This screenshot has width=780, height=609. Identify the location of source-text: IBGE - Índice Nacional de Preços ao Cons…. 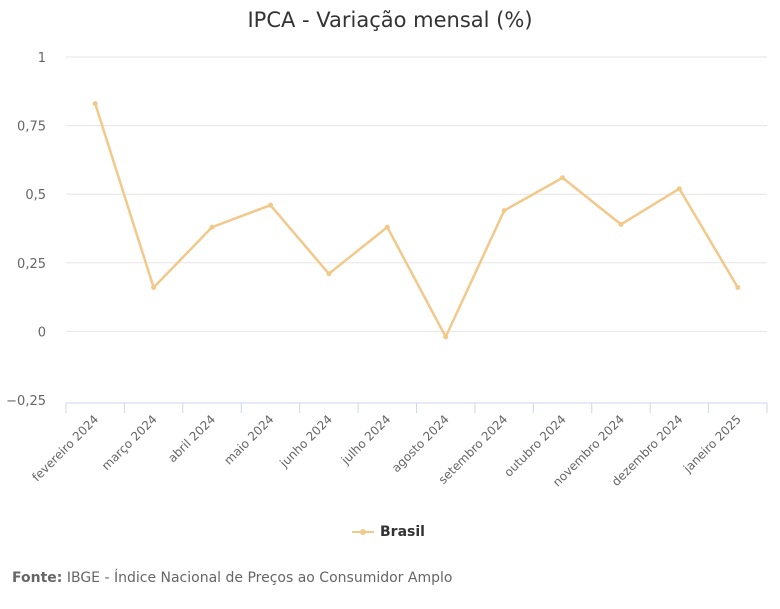
(259, 578).